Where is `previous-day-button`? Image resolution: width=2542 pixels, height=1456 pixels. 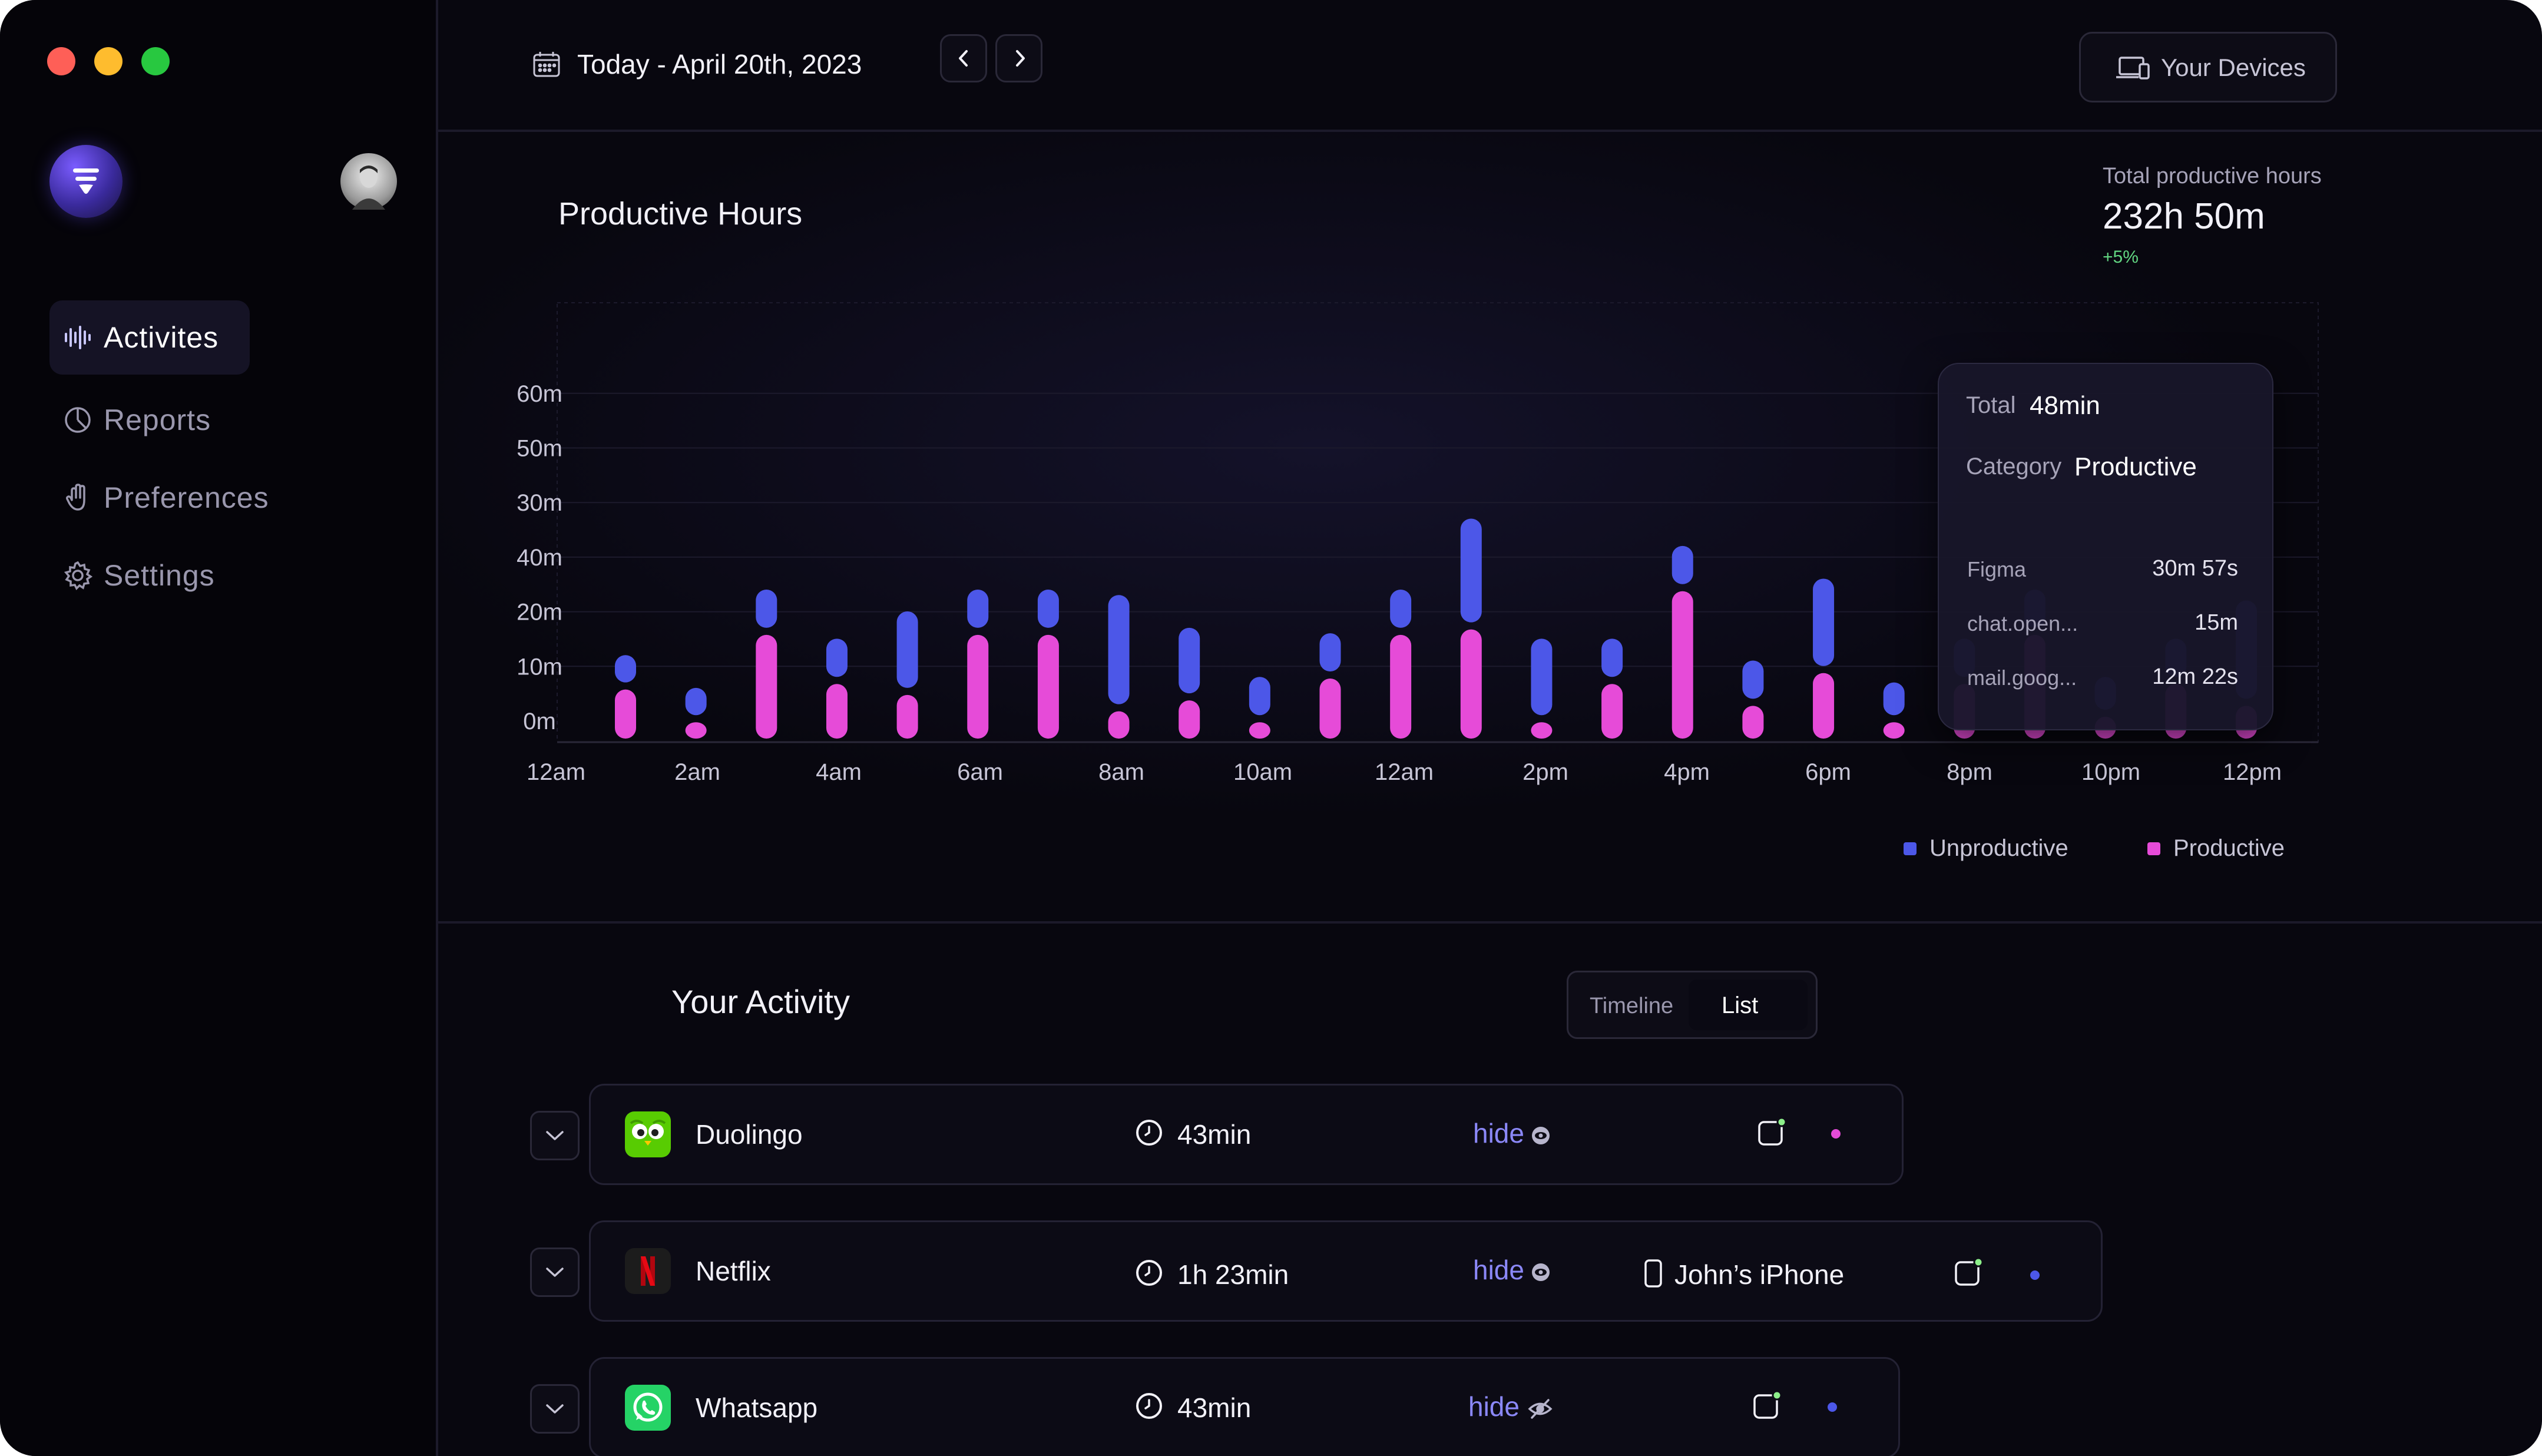 previous-day-button is located at coordinates (963, 58).